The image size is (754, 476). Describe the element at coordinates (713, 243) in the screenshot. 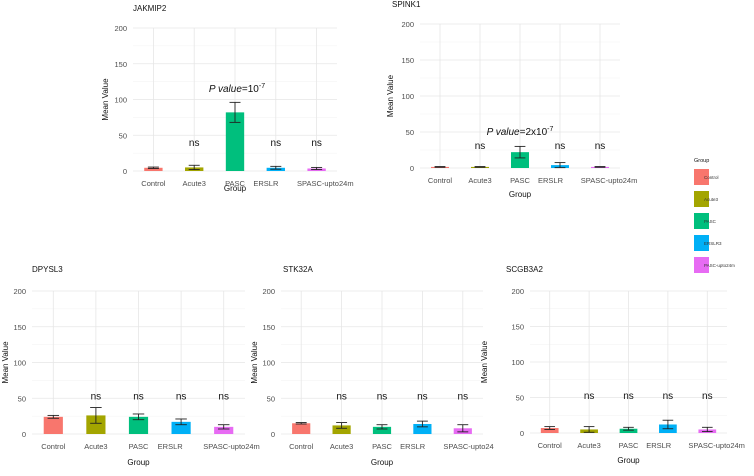

I see `legend-label: ERSLR3` at that location.